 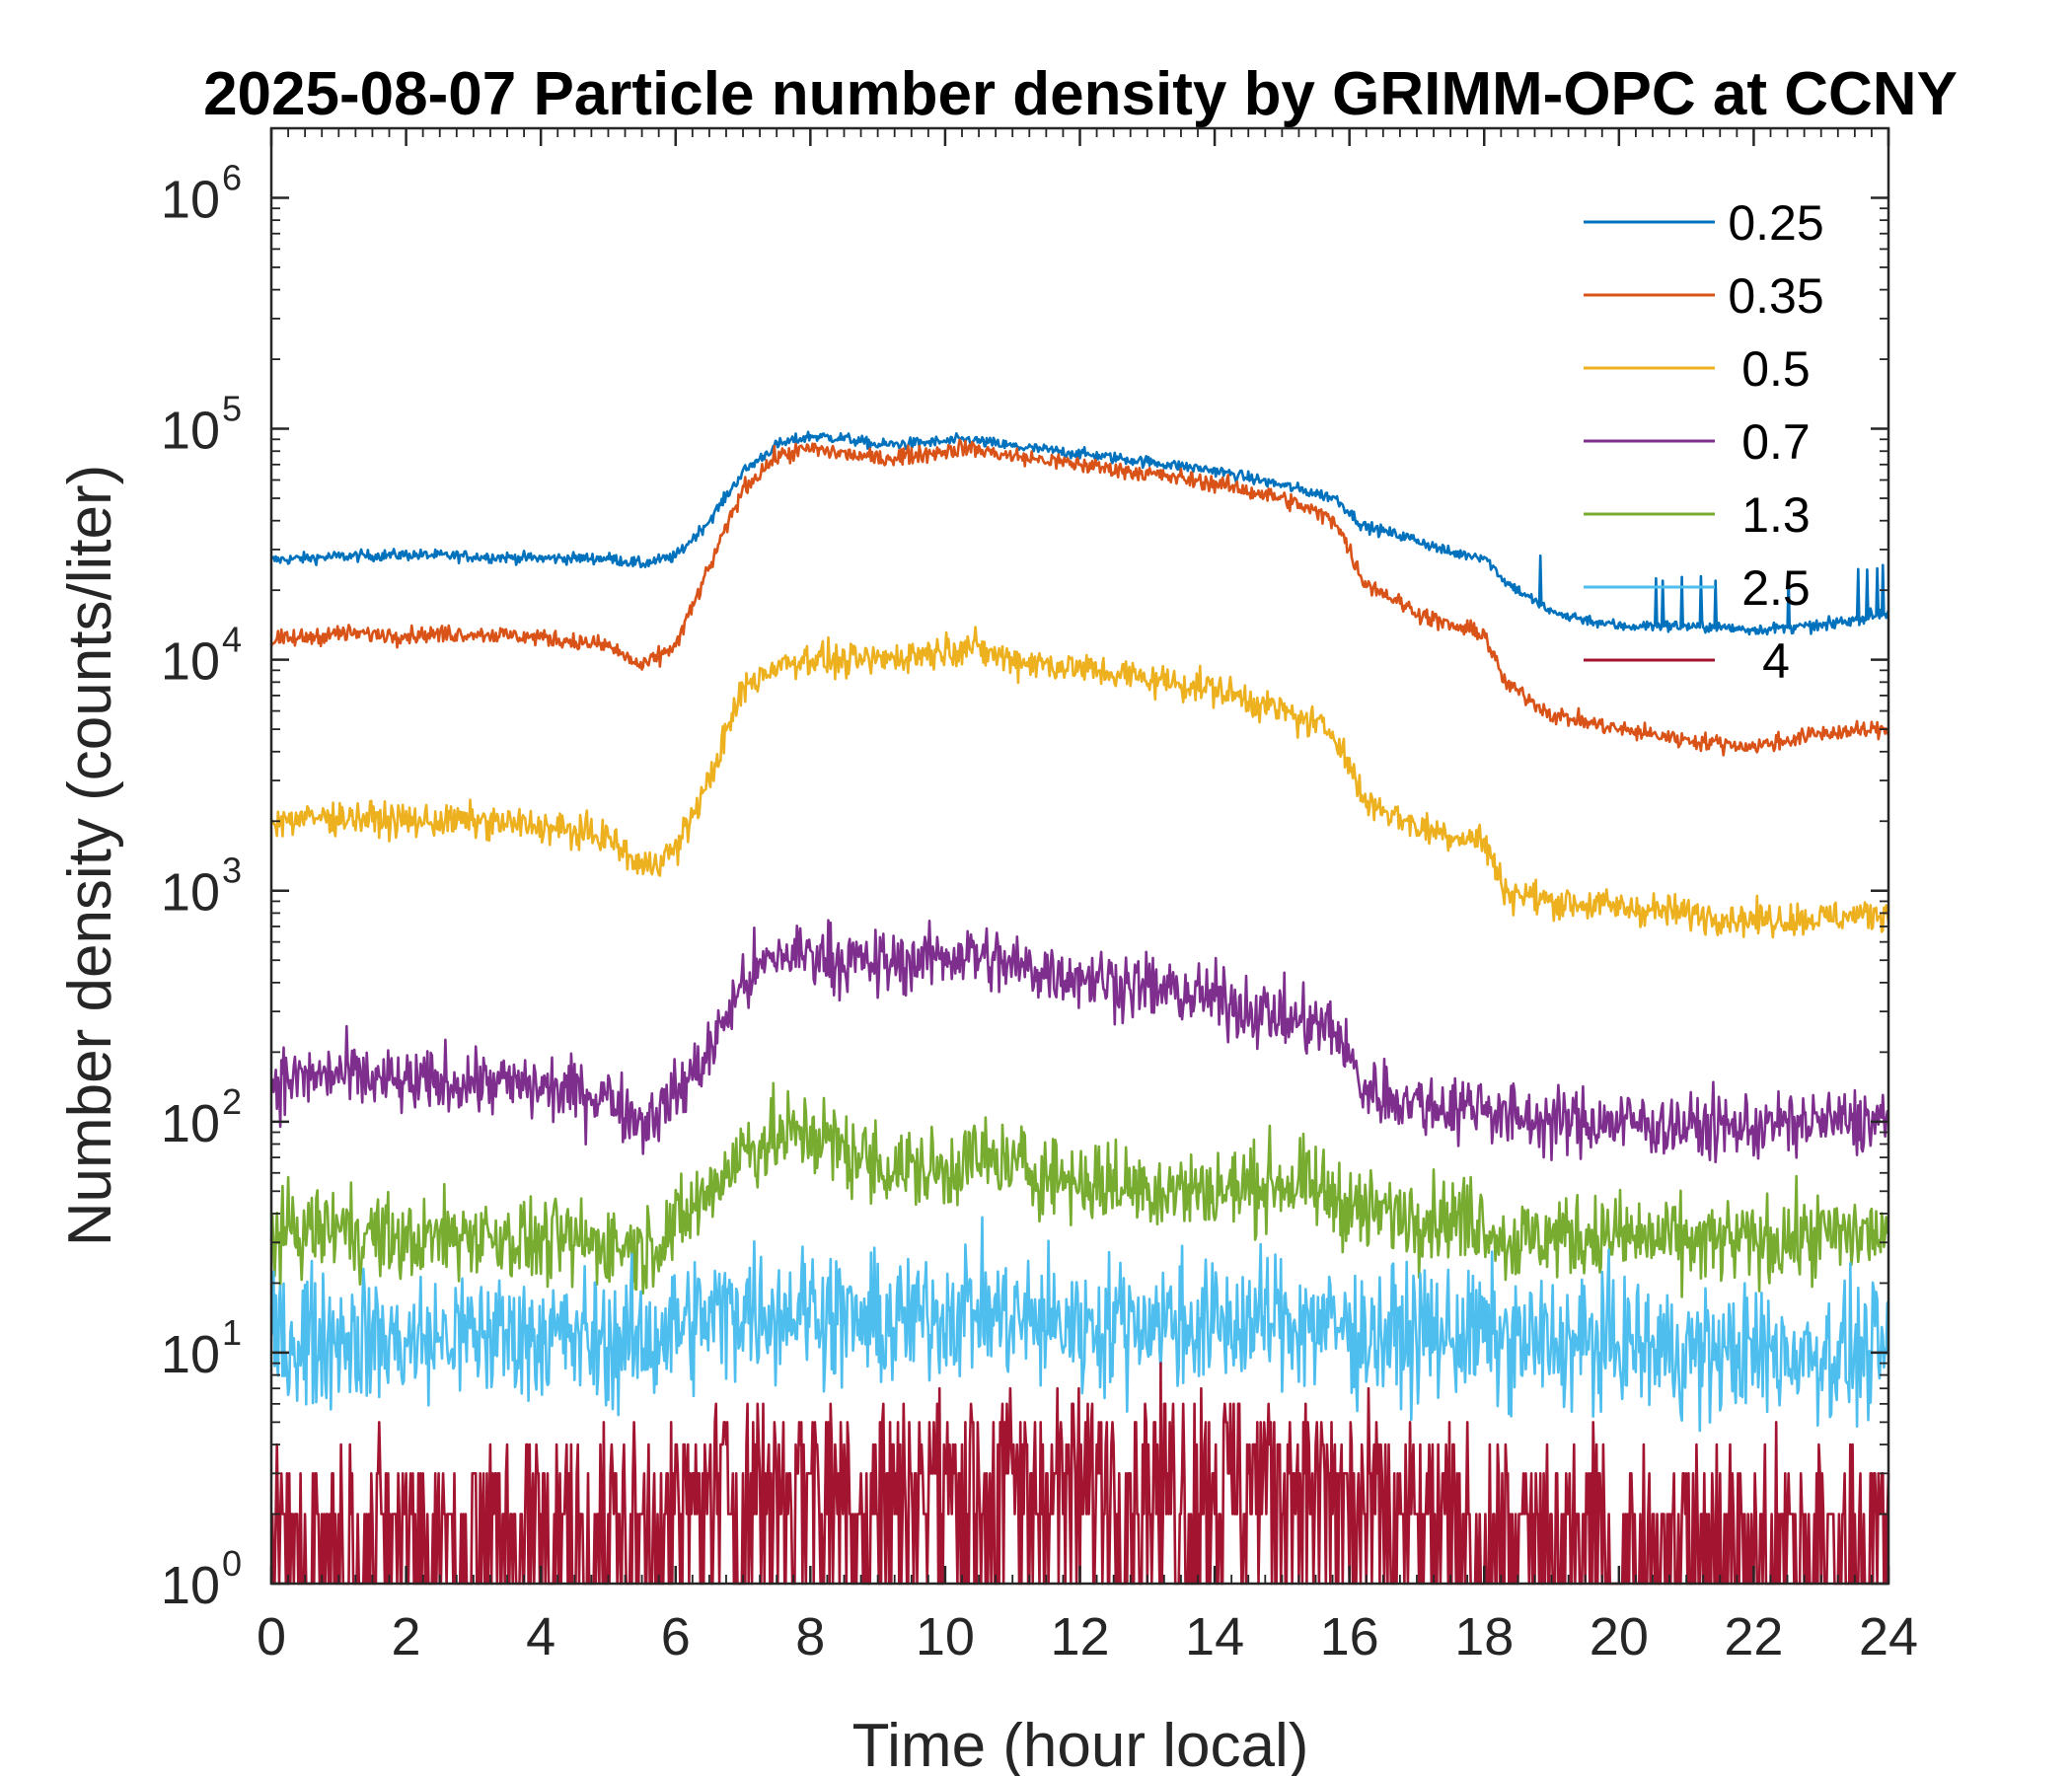 What do you see at coordinates (90, 856) in the screenshot?
I see `y-axis-label: Number density (counts/liter)` at bounding box center [90, 856].